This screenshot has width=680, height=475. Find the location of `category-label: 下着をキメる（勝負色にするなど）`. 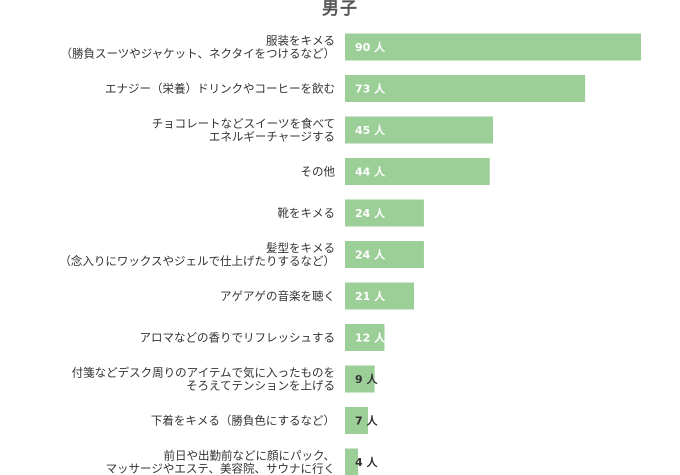

category-label: 下着をキメる（勝負色にするなど） is located at coordinates (243, 421).